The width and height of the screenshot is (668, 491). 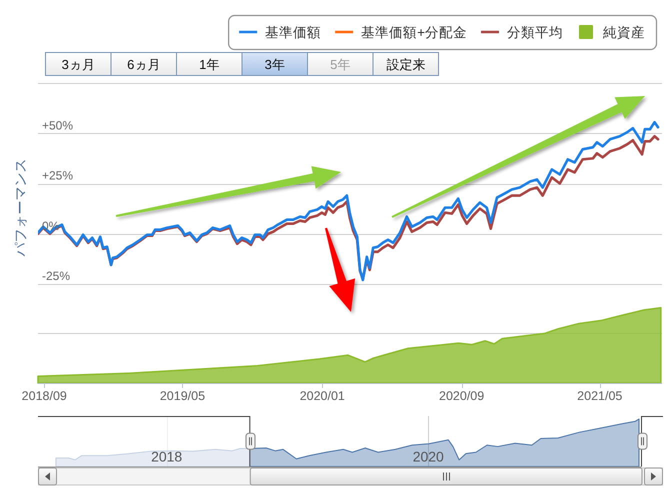 I want to click on legend-item: 分類平均, so click(x=522, y=32).